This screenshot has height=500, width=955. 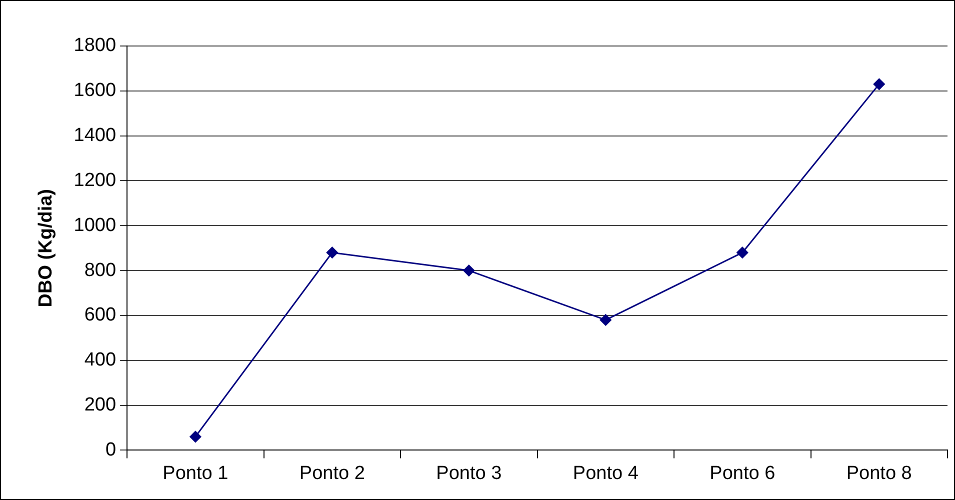 What do you see at coordinates (332, 473) in the screenshot?
I see `x-tick-label: Ponto 2` at bounding box center [332, 473].